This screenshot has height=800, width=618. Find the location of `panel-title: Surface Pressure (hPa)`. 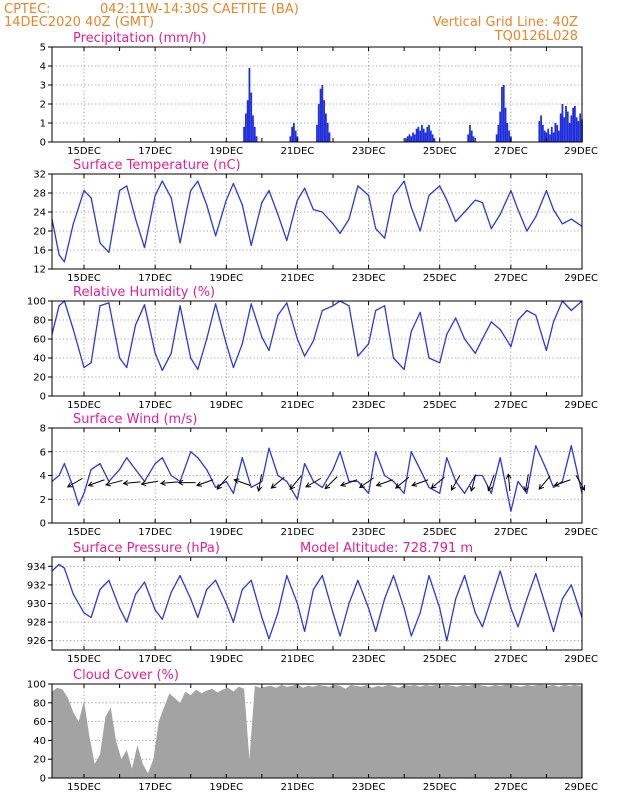

panel-title: Surface Pressure (hPa) is located at coordinates (146, 548).